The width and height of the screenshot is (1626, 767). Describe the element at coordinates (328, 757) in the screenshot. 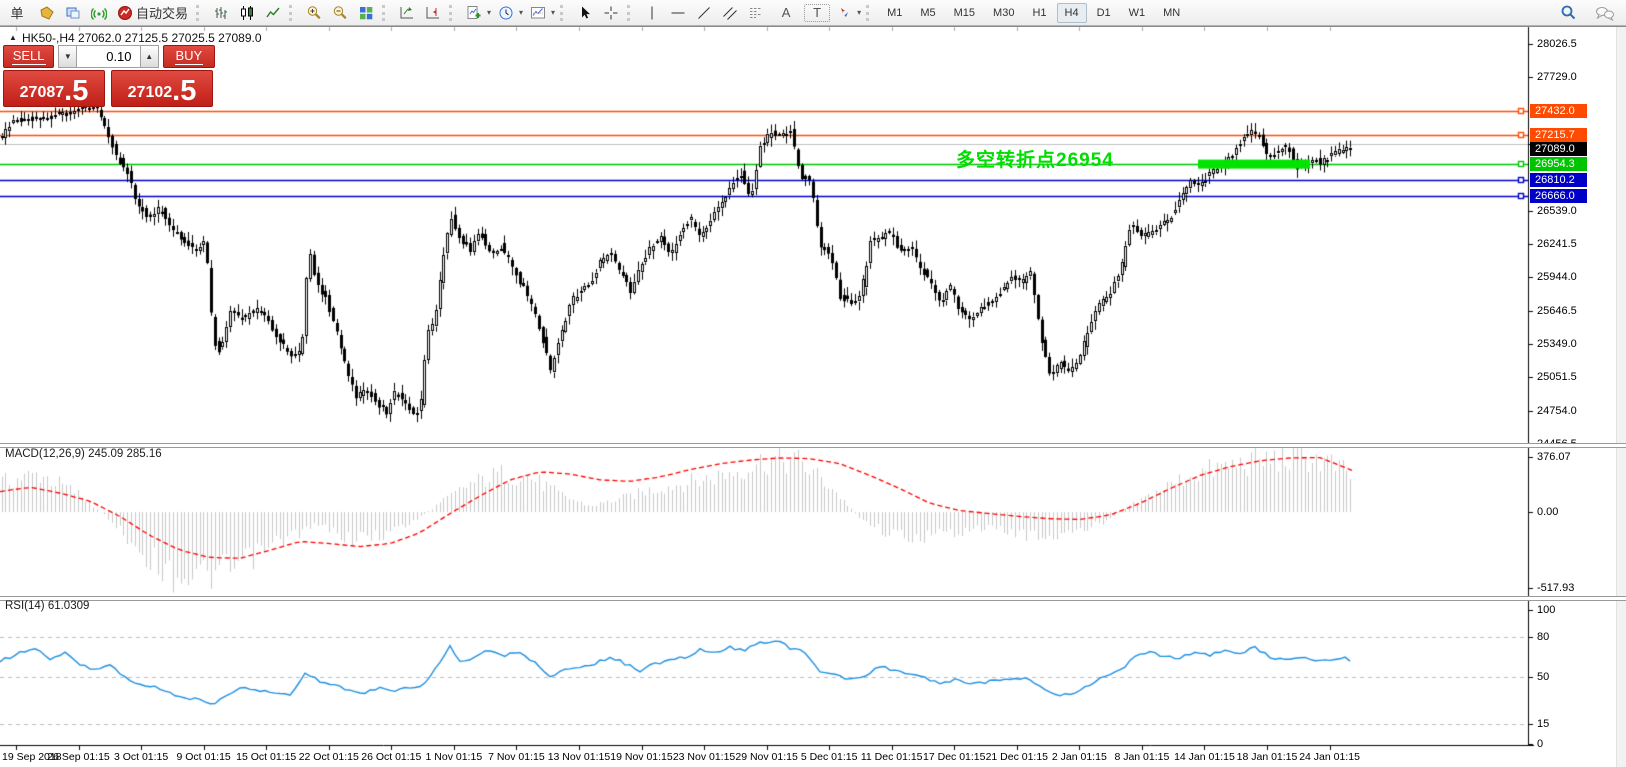

I see `date-axis-label: 22 Oct 01:15` at that location.